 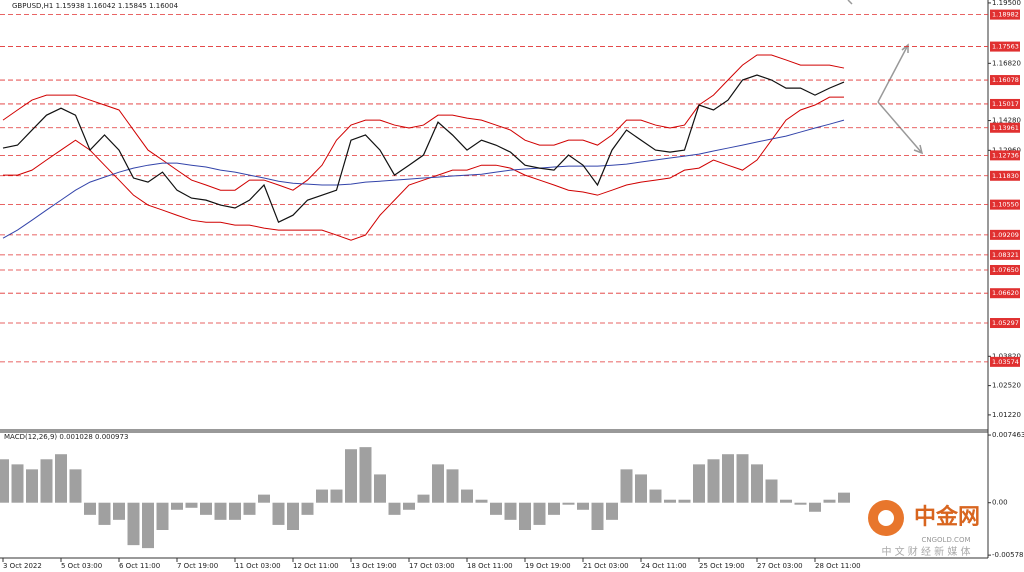 What do you see at coordinates (1006, 150) in the screenshot?
I see `y-tick-label: 1.12960` at bounding box center [1006, 150].